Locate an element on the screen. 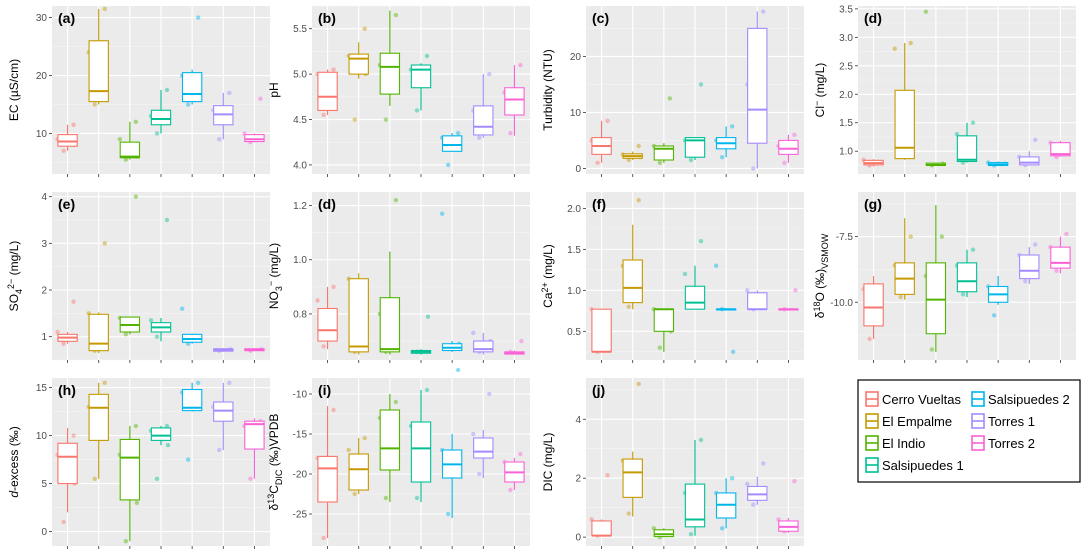 The height and width of the screenshot is (557, 1084). legend-label: Salsipuedes 2 is located at coordinates (1029, 399).